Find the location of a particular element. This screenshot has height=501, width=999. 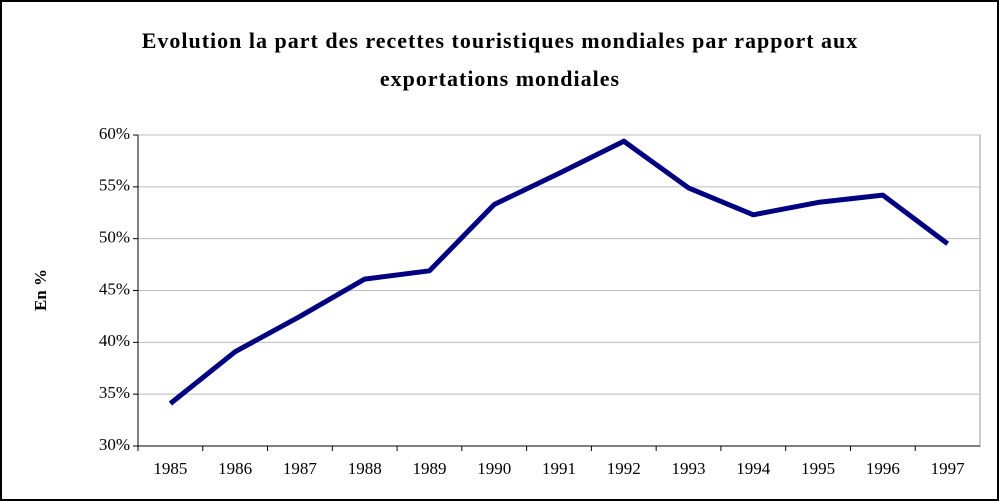

x-tick-label: 1987 is located at coordinates (300, 468).